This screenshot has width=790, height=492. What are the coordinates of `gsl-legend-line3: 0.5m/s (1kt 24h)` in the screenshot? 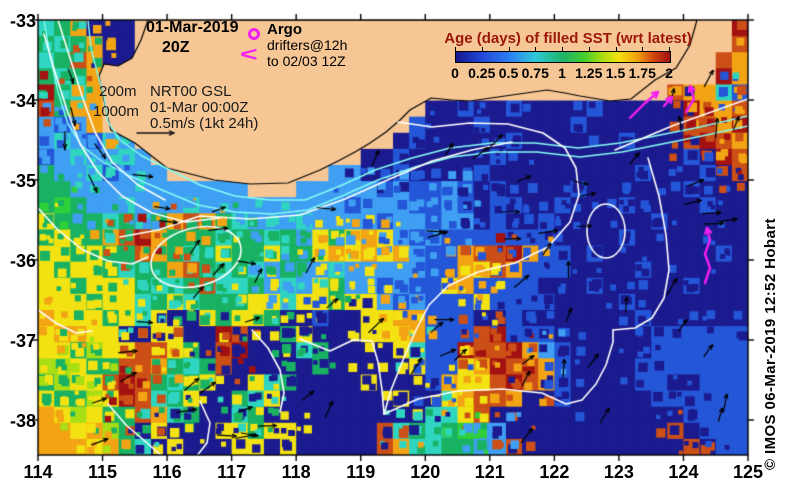 It's located at (204, 123).